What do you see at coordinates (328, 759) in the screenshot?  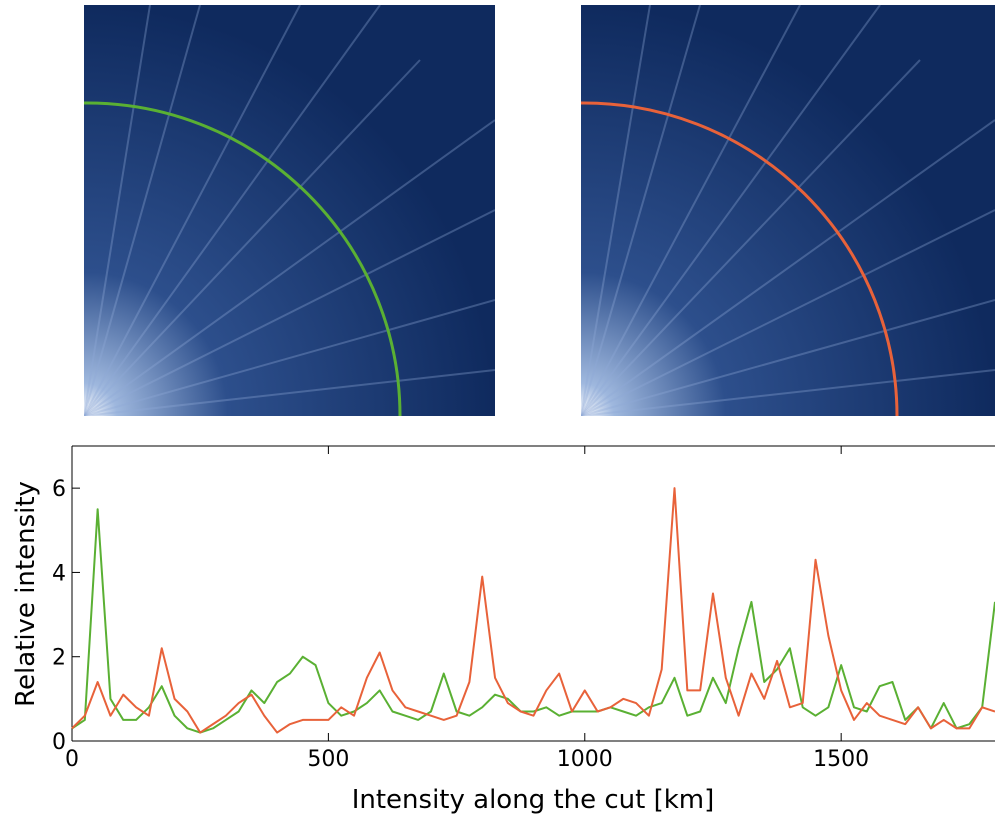 I see `x-tick-label: 500` at bounding box center [328, 759].